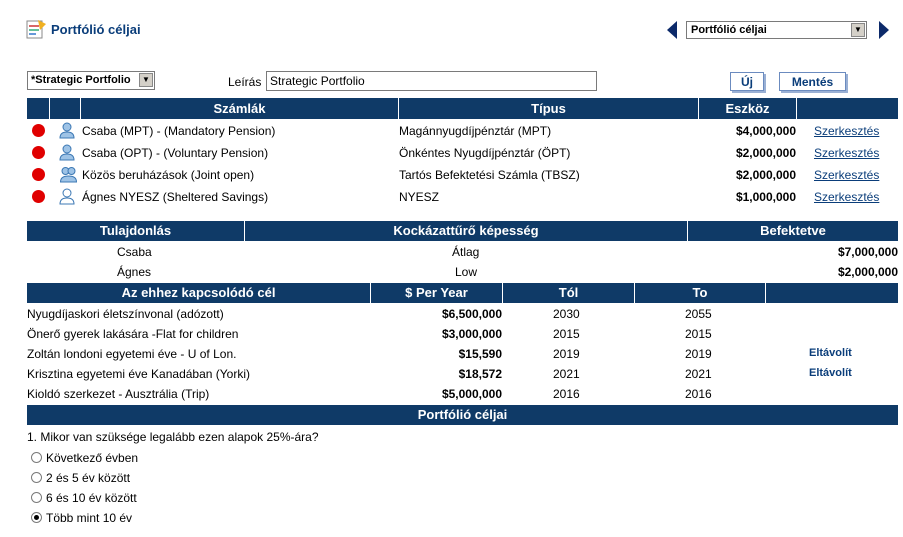 The width and height of the screenshot is (903, 537). What do you see at coordinates (475, 131) in the screenshot?
I see `account-type: Magánnyugdíjpénztár (MPT)` at bounding box center [475, 131].